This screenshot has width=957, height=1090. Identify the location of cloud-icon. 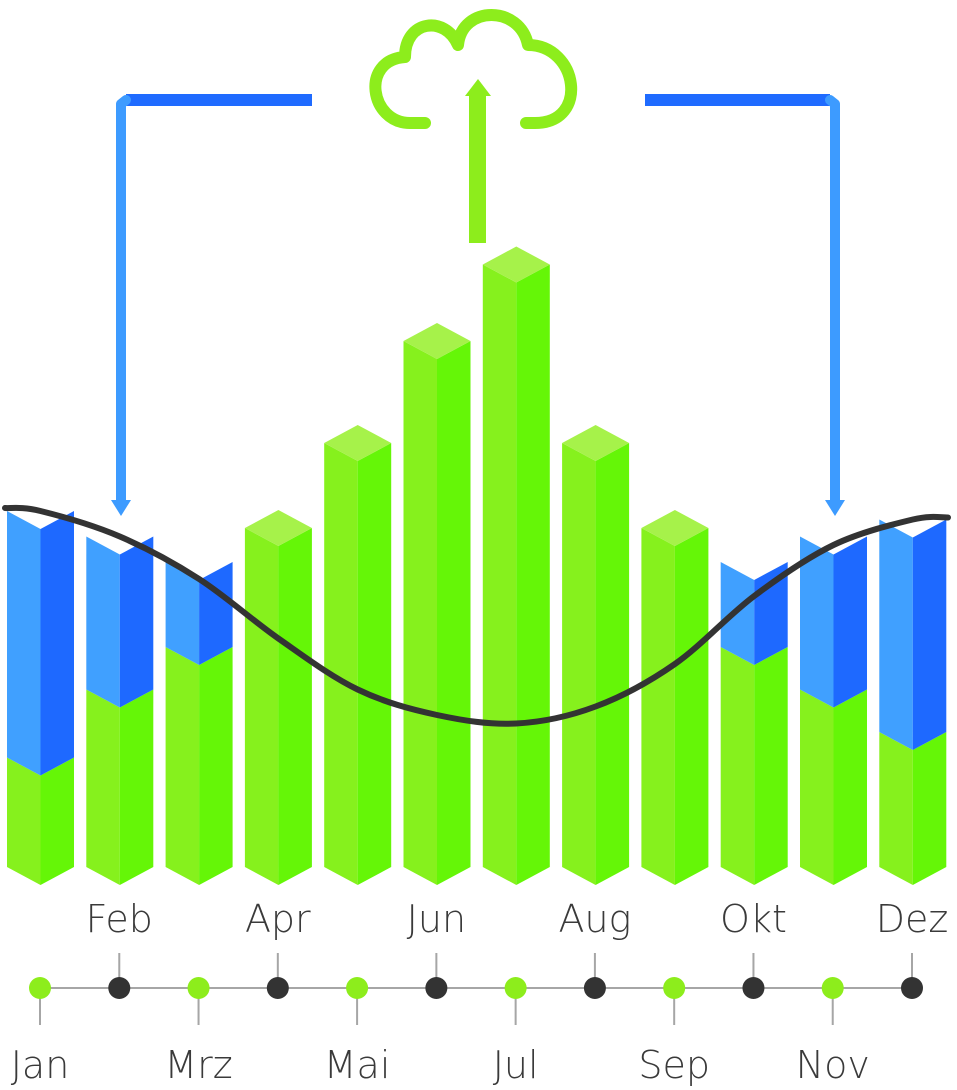
(473, 126).